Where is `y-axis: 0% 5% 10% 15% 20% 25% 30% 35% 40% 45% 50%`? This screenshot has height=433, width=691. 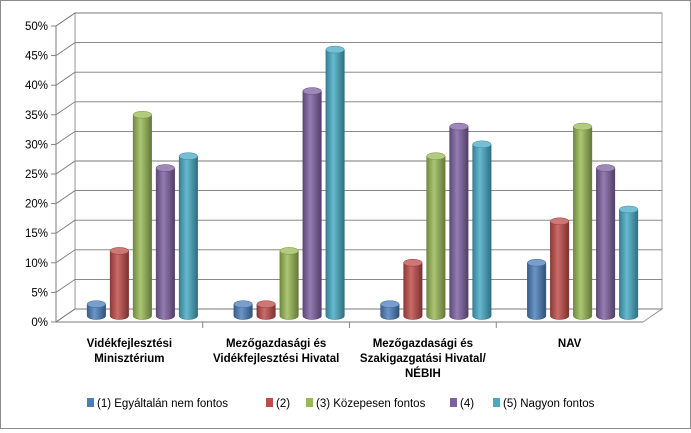
y-axis: 0% 5% 10% 15% 20% 25% 30% 35% 40% 45% 50% is located at coordinates (41, 175).